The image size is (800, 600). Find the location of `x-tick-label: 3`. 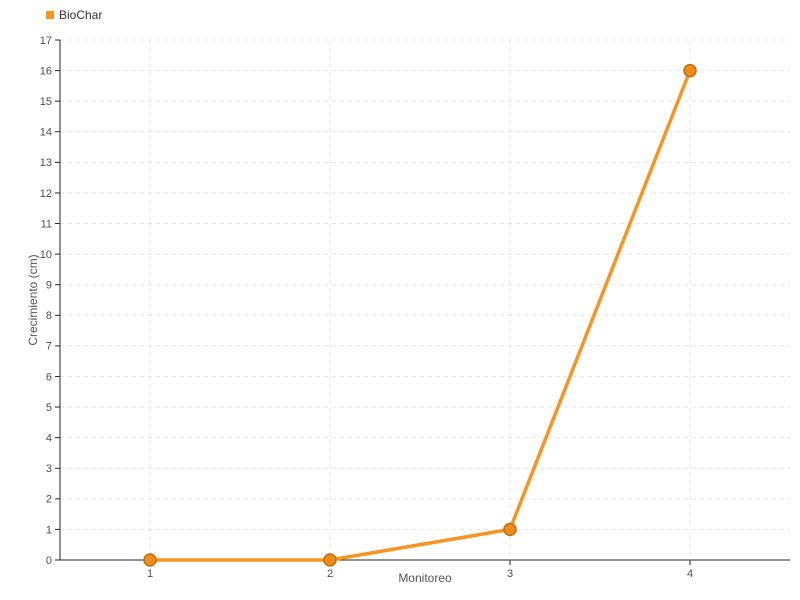

x-tick-label: 3 is located at coordinates (510, 574).